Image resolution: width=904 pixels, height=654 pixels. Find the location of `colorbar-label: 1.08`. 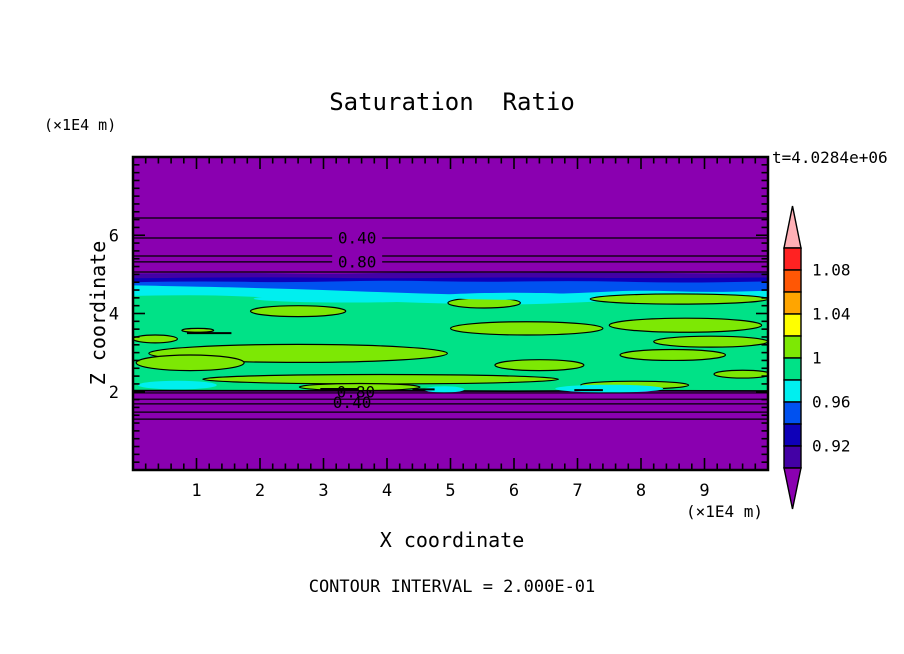

colorbar-label: 1.08 is located at coordinates (831, 270).